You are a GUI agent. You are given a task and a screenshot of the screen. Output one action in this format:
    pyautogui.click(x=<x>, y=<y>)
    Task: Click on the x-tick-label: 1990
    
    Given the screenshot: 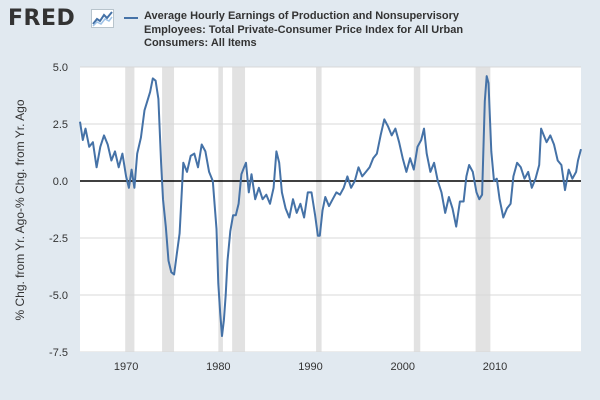 What is the action you would take?
    pyautogui.click(x=310, y=367)
    